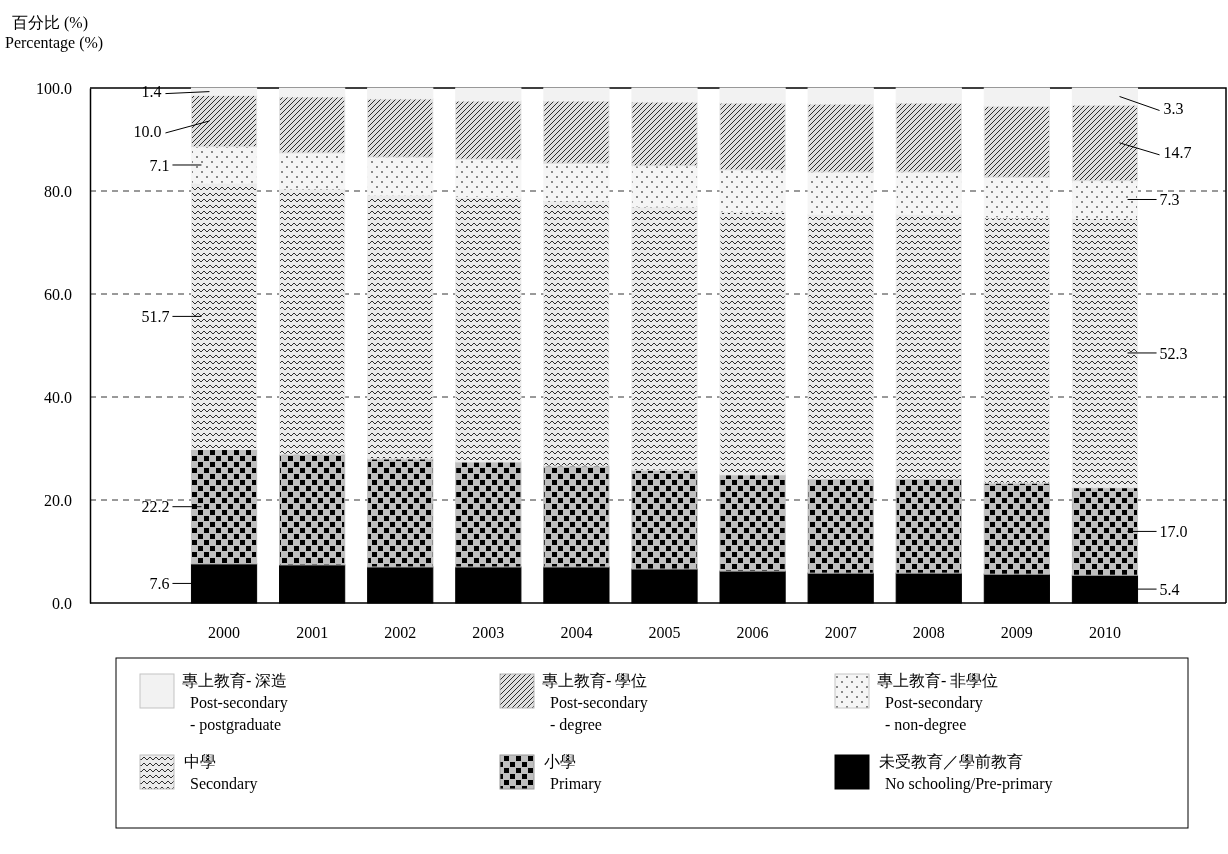 This screenshot has height=854, width=1228. What do you see at coordinates (54, 88) in the screenshot?
I see `y-tick-label: 100.0` at bounding box center [54, 88].